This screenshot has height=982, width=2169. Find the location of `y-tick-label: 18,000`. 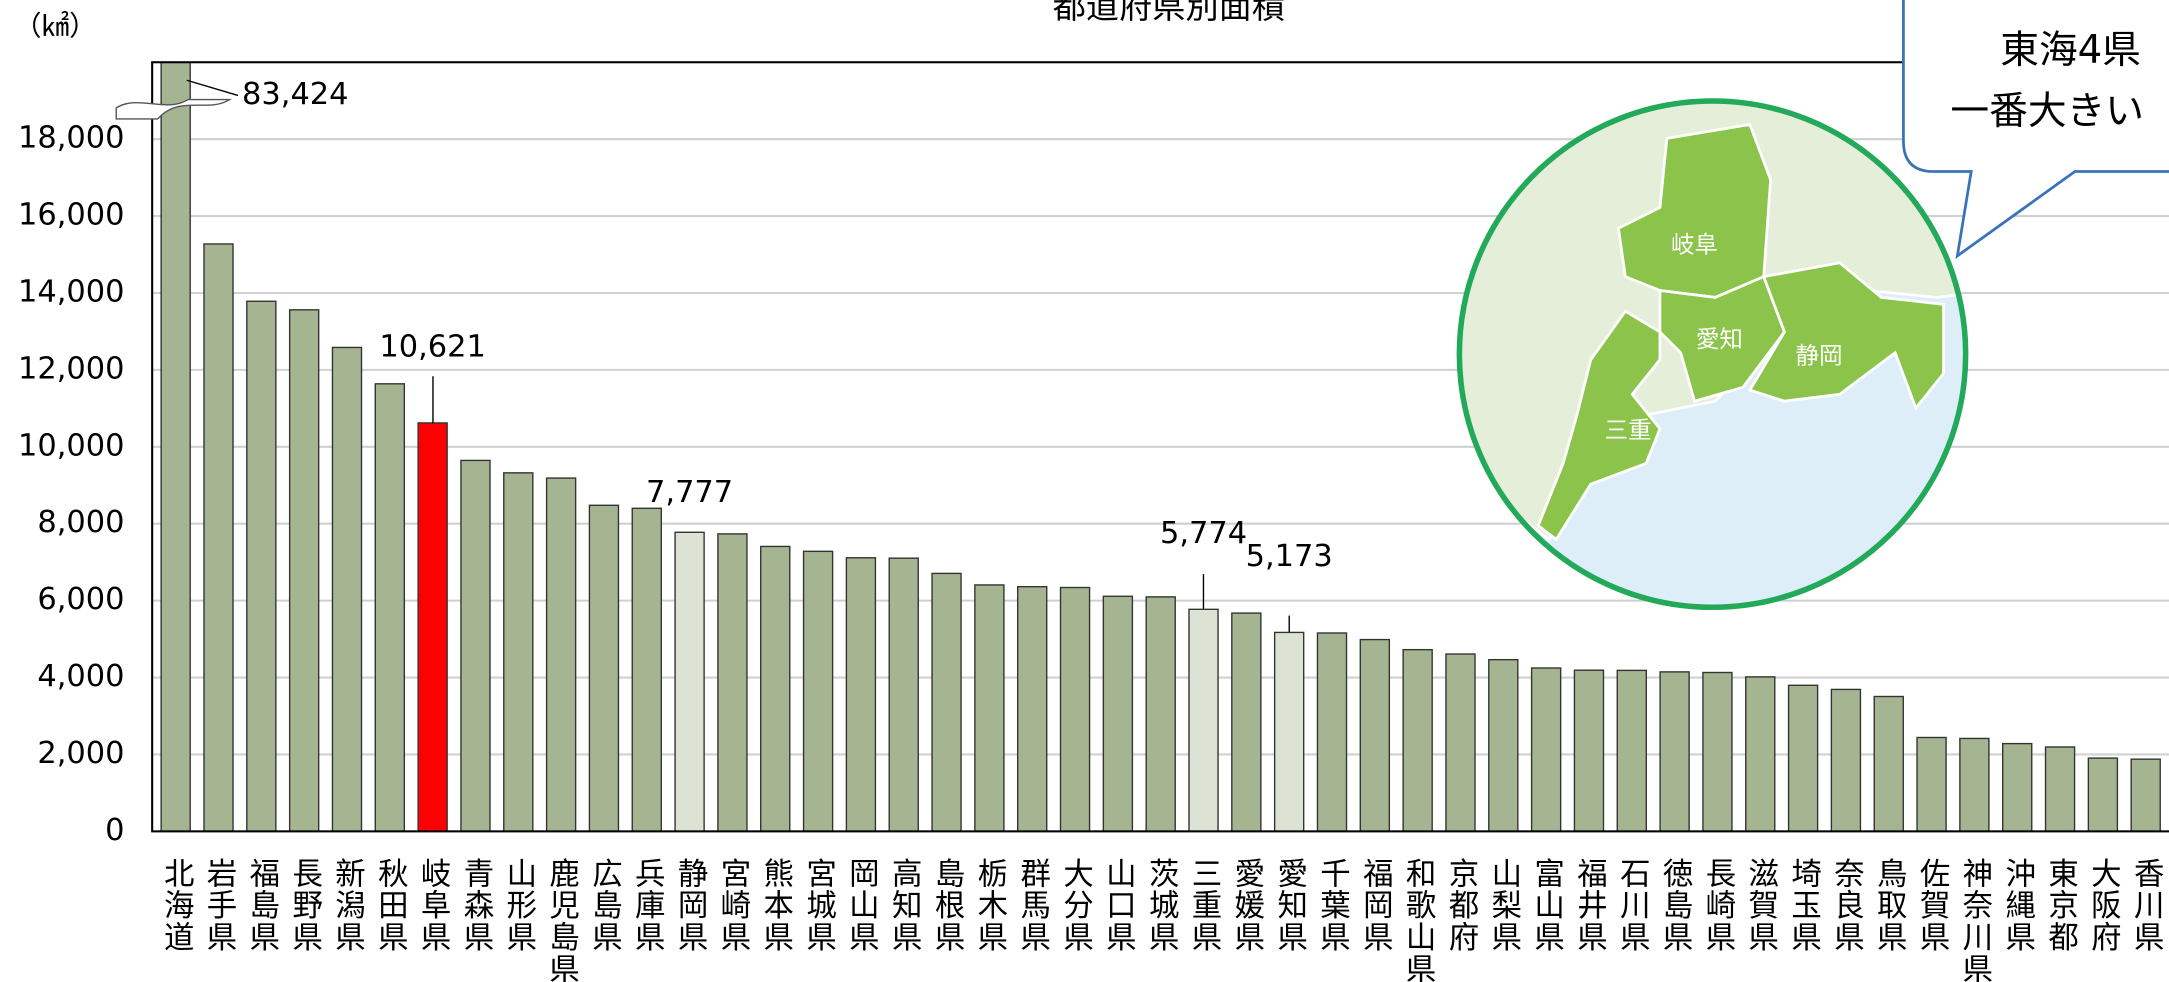

y-tick-label: 18,000 is located at coordinates (71, 138).